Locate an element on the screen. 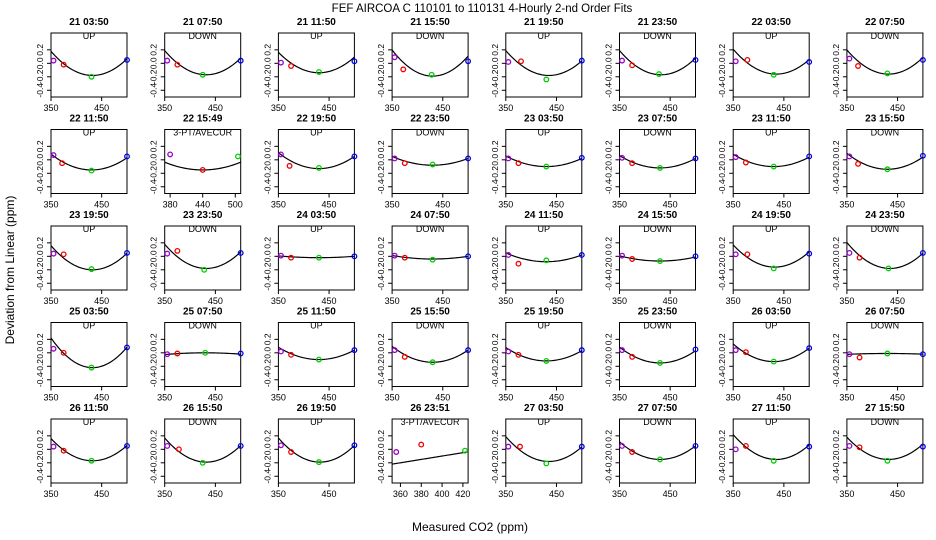 The image size is (936, 540). panel-label: DOWN is located at coordinates (657, 326).